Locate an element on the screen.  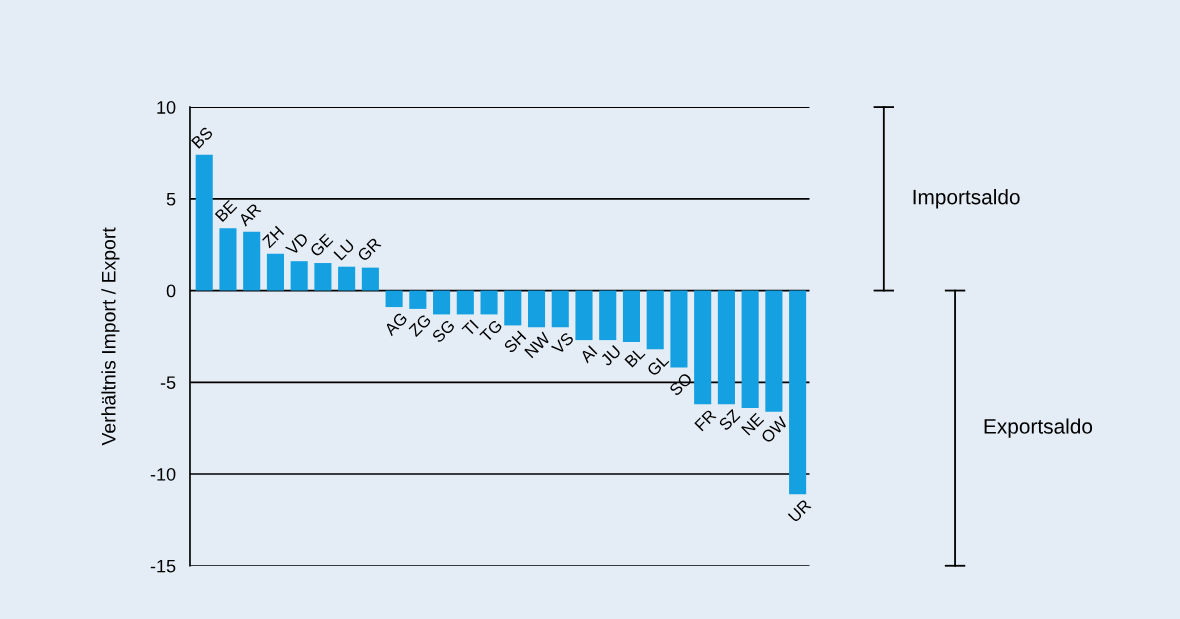
x-tick-label: VD is located at coordinates (297, 244).